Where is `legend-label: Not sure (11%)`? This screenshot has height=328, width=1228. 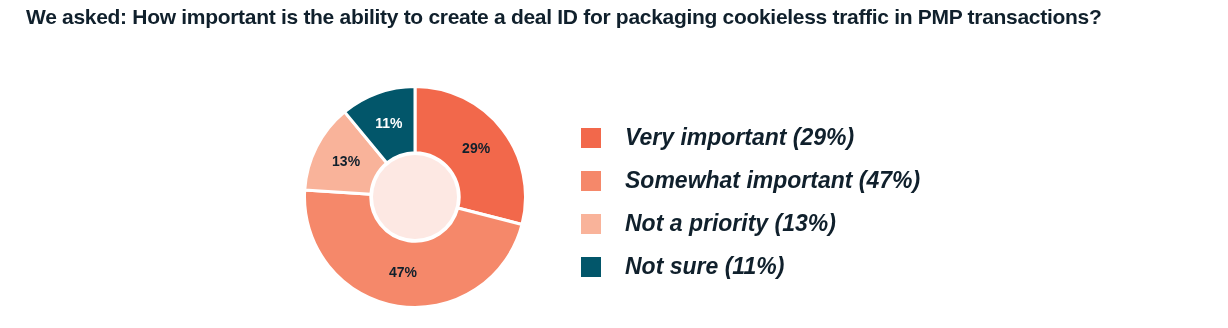
legend-label: Not sure (11%) is located at coordinates (705, 266).